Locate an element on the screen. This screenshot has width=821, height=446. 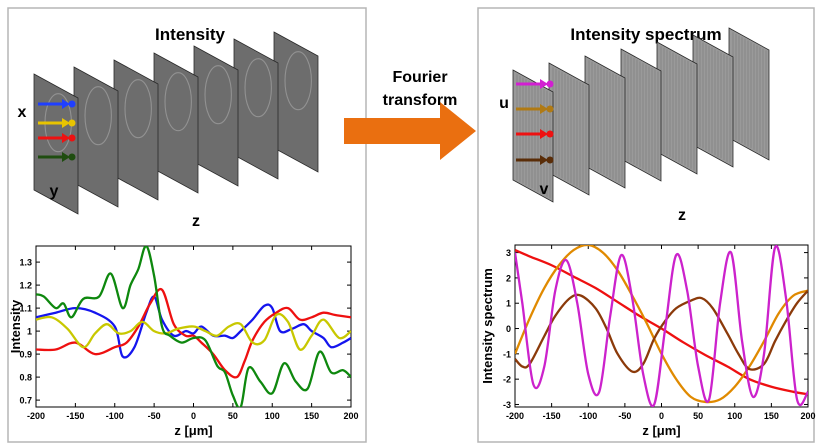
axis-y-label: y is located at coordinates (54, 191).